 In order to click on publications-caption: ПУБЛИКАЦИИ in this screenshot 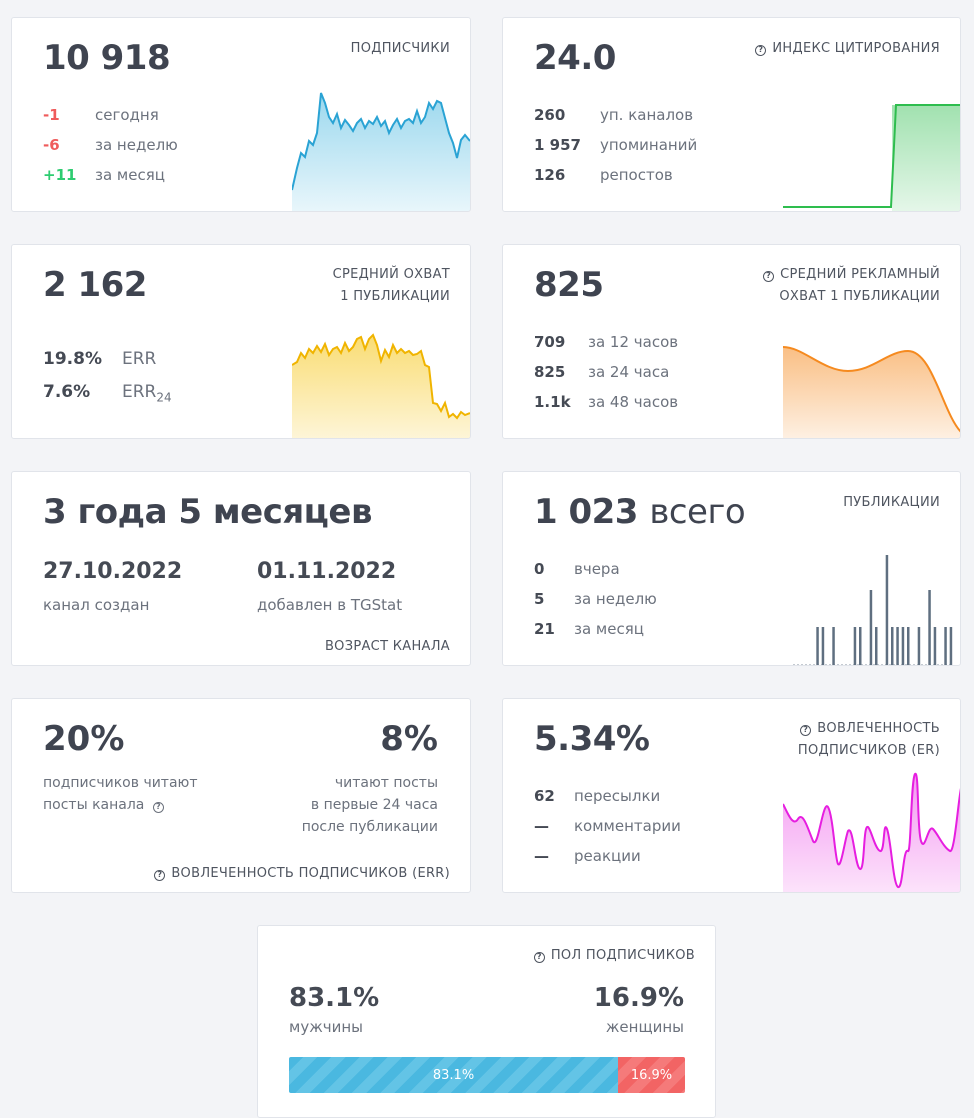, I will do `click(891, 502)`.